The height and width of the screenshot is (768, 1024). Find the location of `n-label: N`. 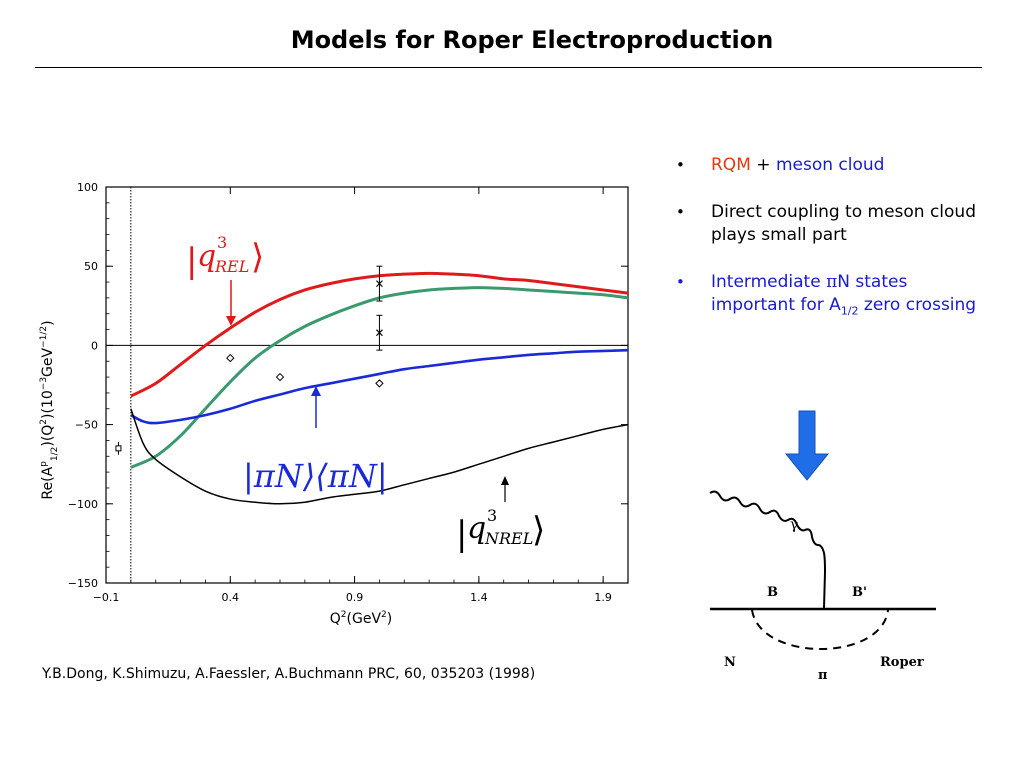

n-label: N is located at coordinates (730, 662).